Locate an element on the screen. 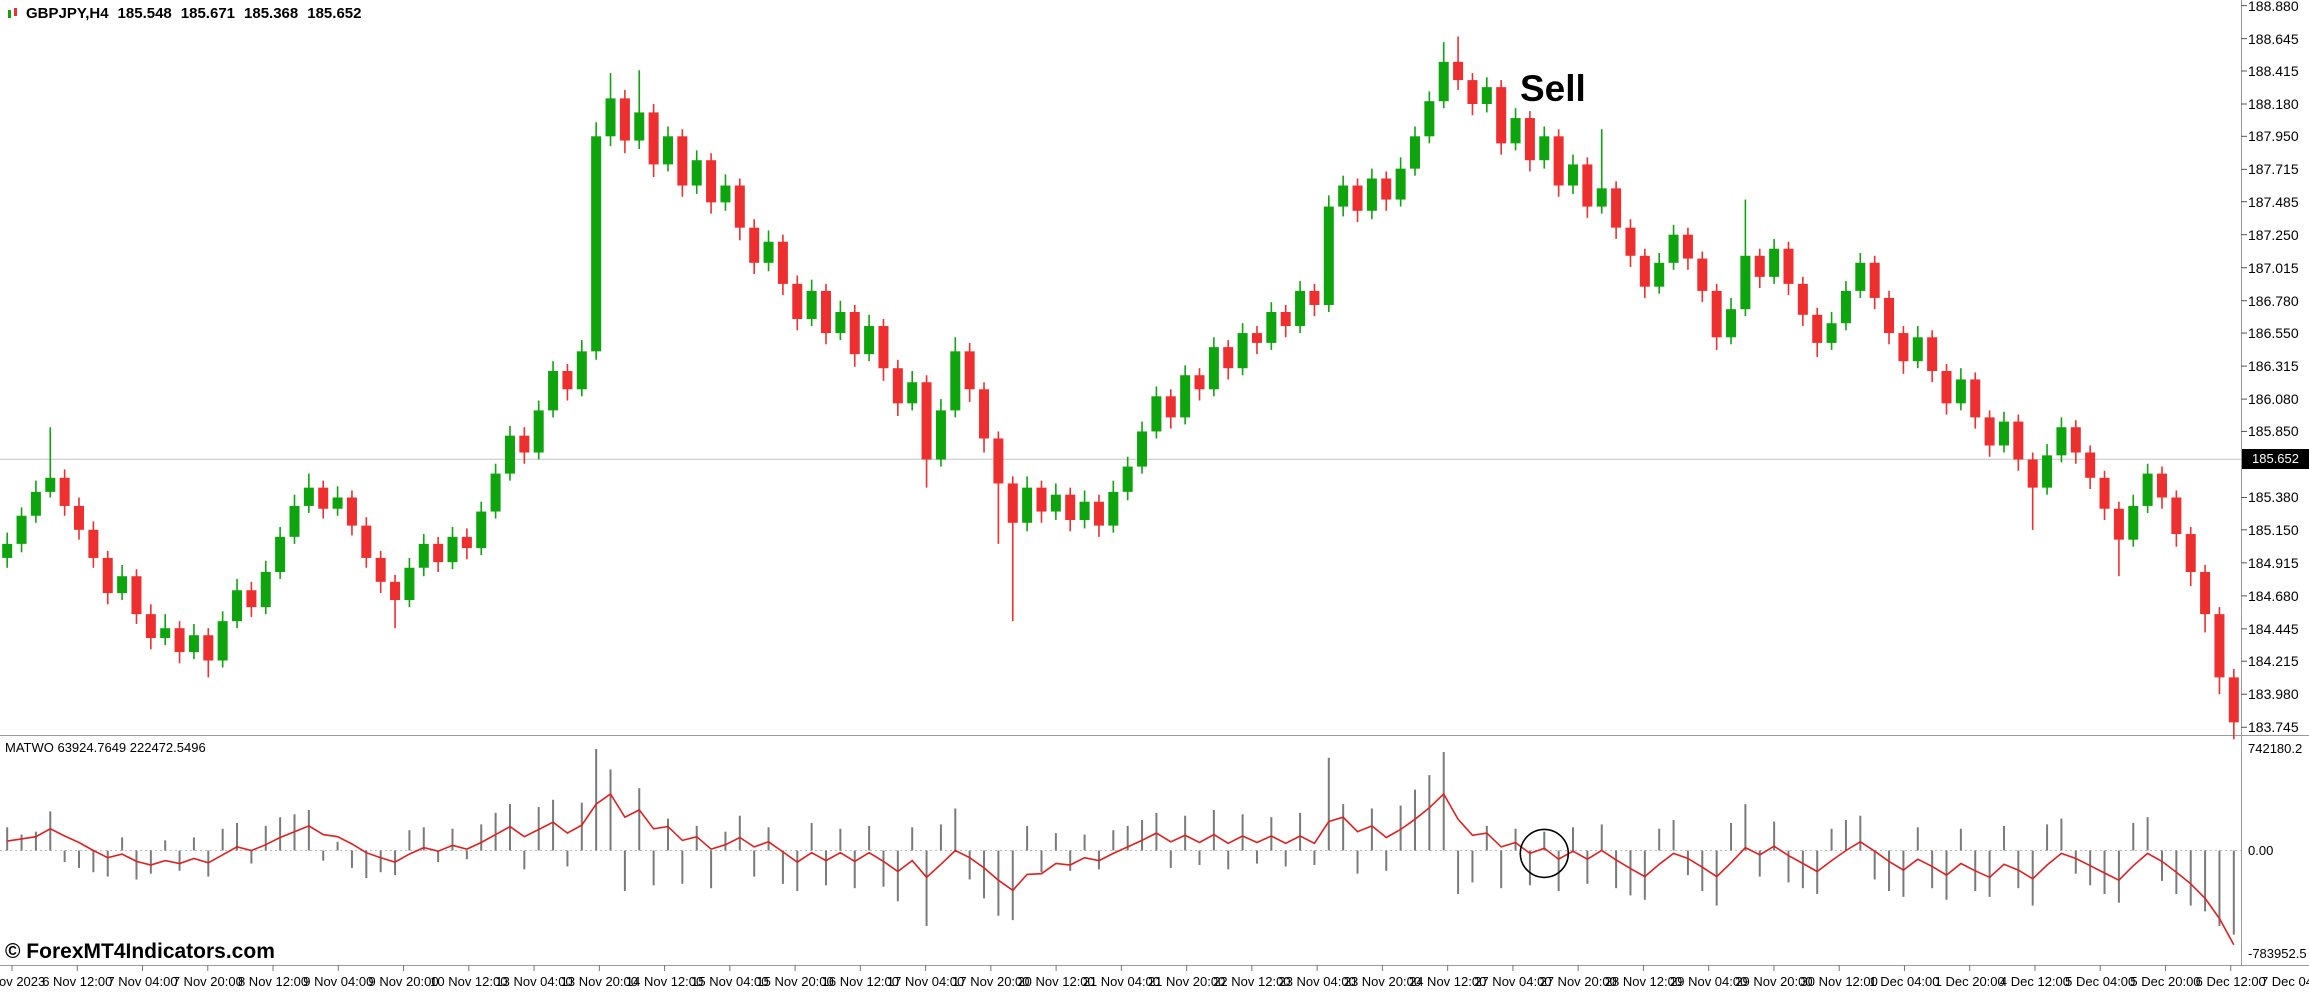 This screenshot has height=998, width=2309. current-price-tag: 185.652 is located at coordinates (2275, 459).